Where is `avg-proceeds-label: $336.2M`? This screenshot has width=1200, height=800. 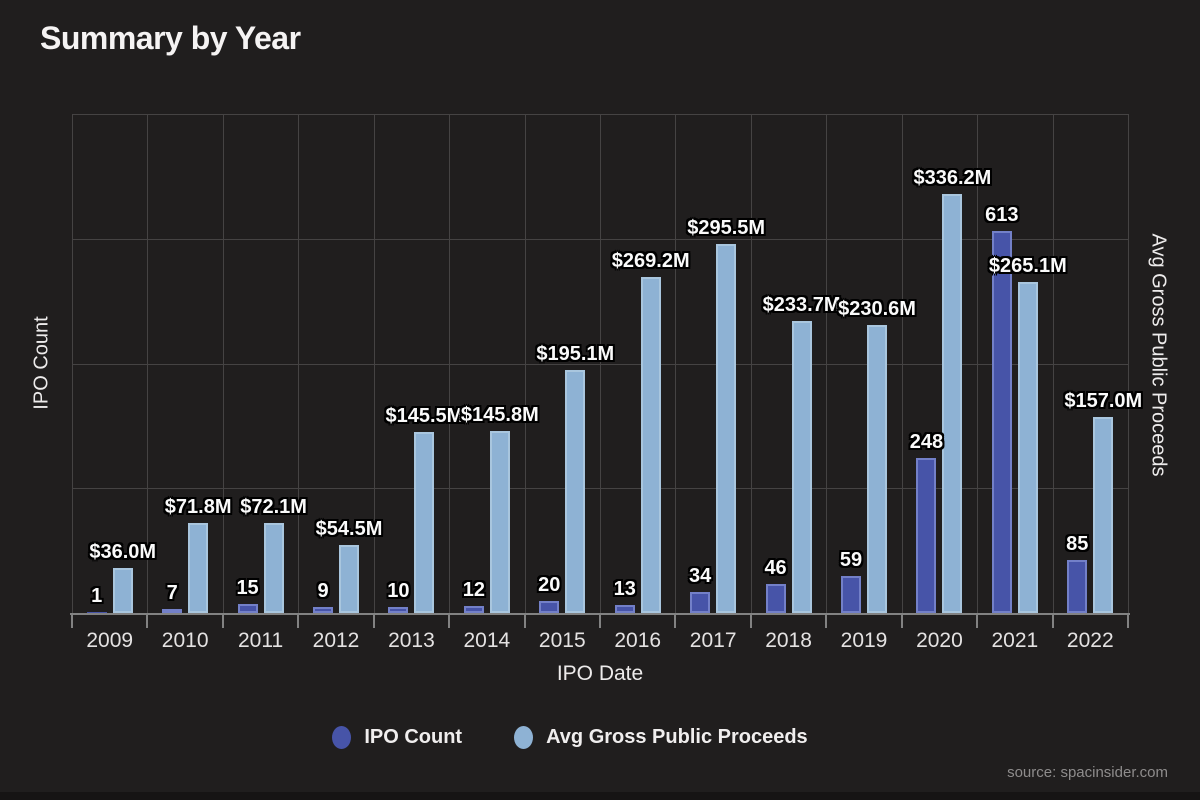 avg-proceeds-label: $336.2M is located at coordinates (952, 177).